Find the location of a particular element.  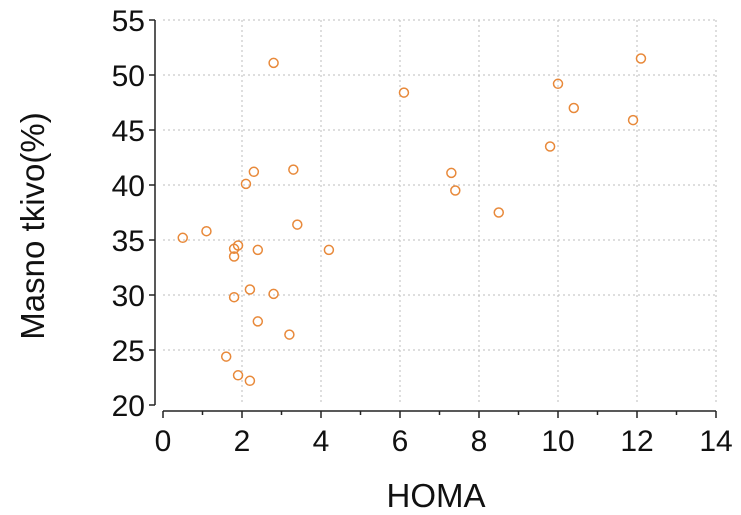

x-tick-label: 12 is located at coordinates (636, 441).